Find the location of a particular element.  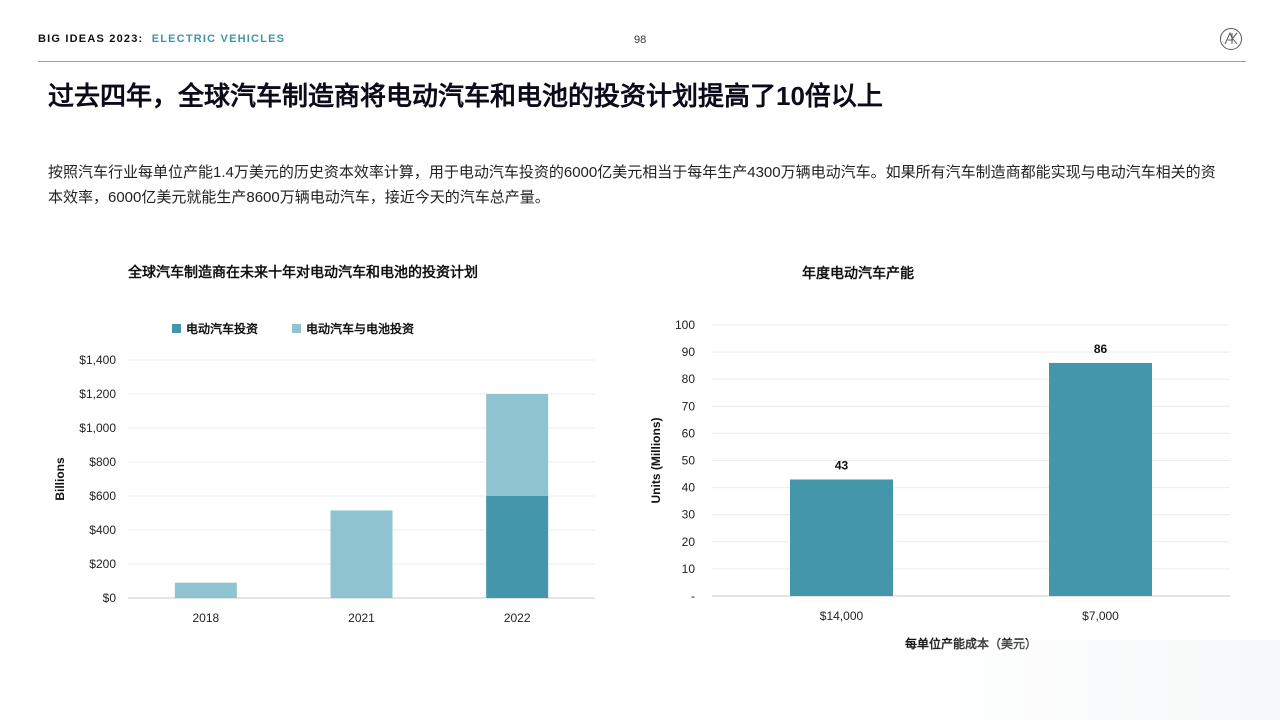

y-tick-label: - is located at coordinates (693, 596).